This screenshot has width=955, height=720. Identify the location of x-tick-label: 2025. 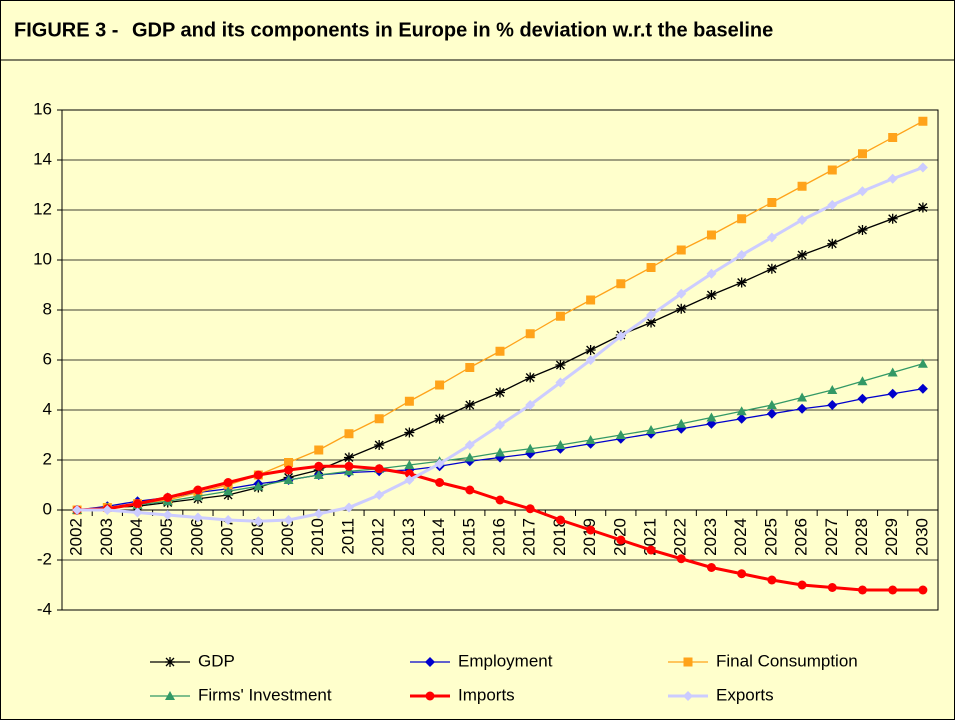
(770, 537).